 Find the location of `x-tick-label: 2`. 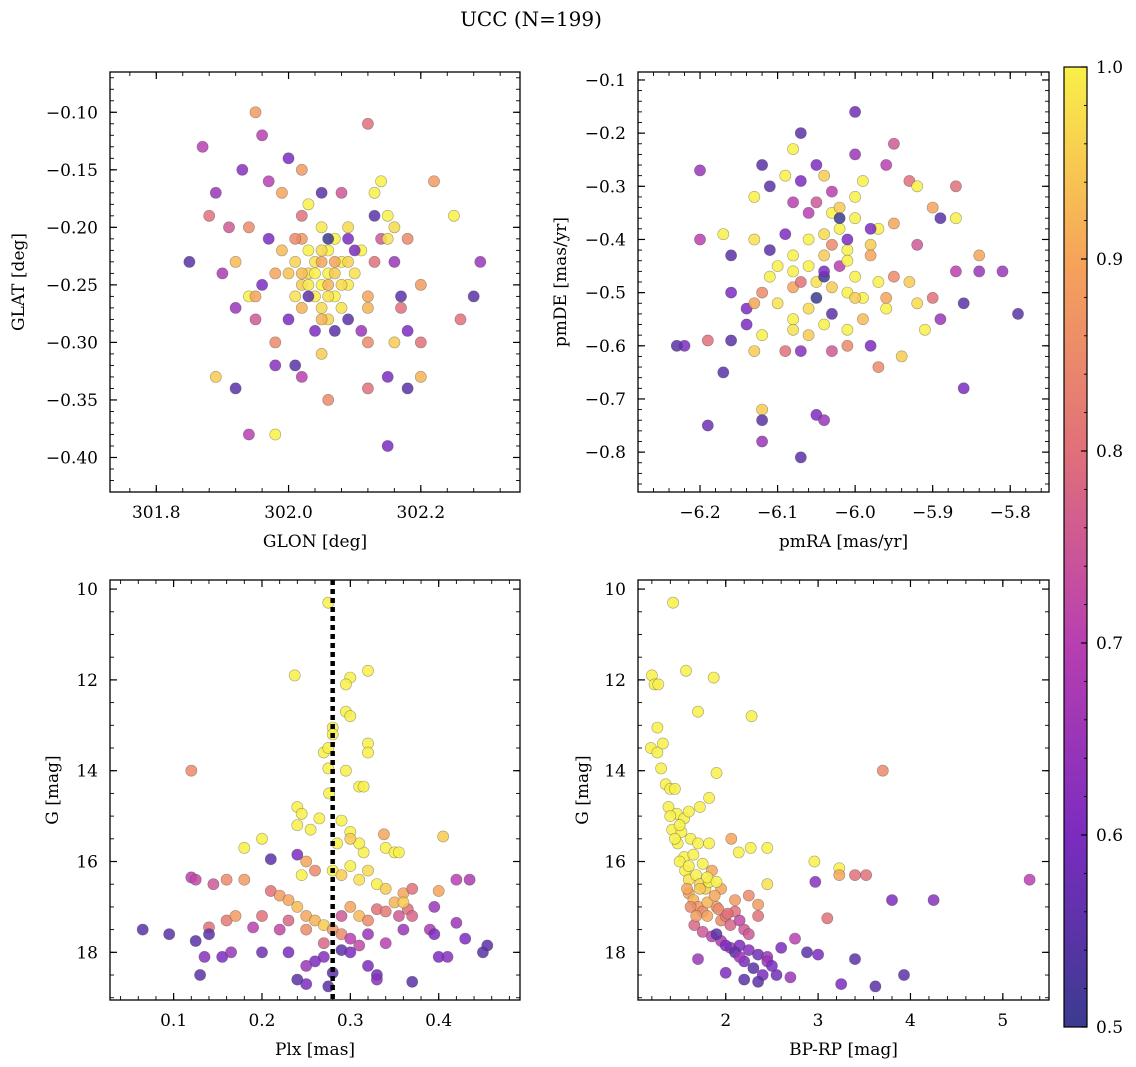

x-tick-label: 2 is located at coordinates (725, 1021).